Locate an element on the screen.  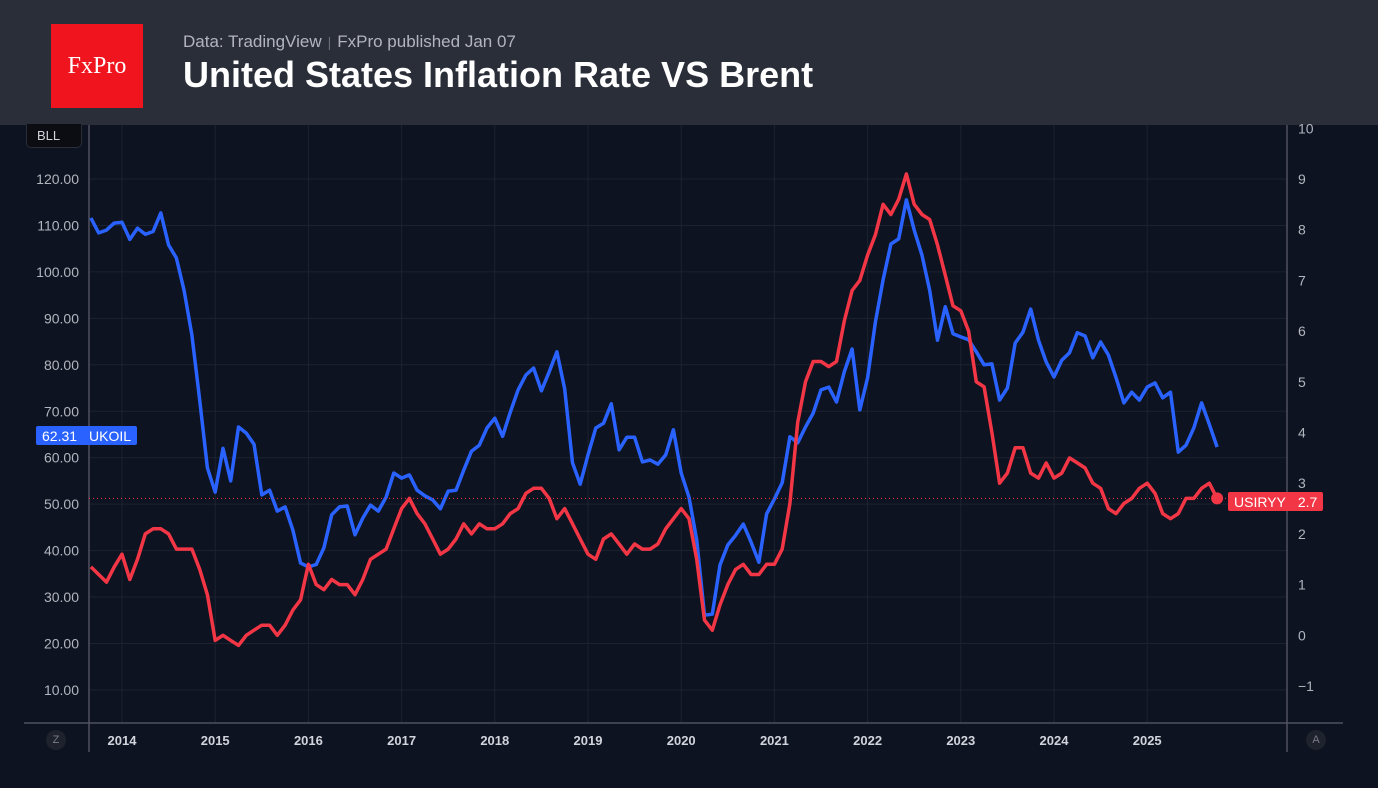
x-tick-label: 2014 is located at coordinates (123, 740).